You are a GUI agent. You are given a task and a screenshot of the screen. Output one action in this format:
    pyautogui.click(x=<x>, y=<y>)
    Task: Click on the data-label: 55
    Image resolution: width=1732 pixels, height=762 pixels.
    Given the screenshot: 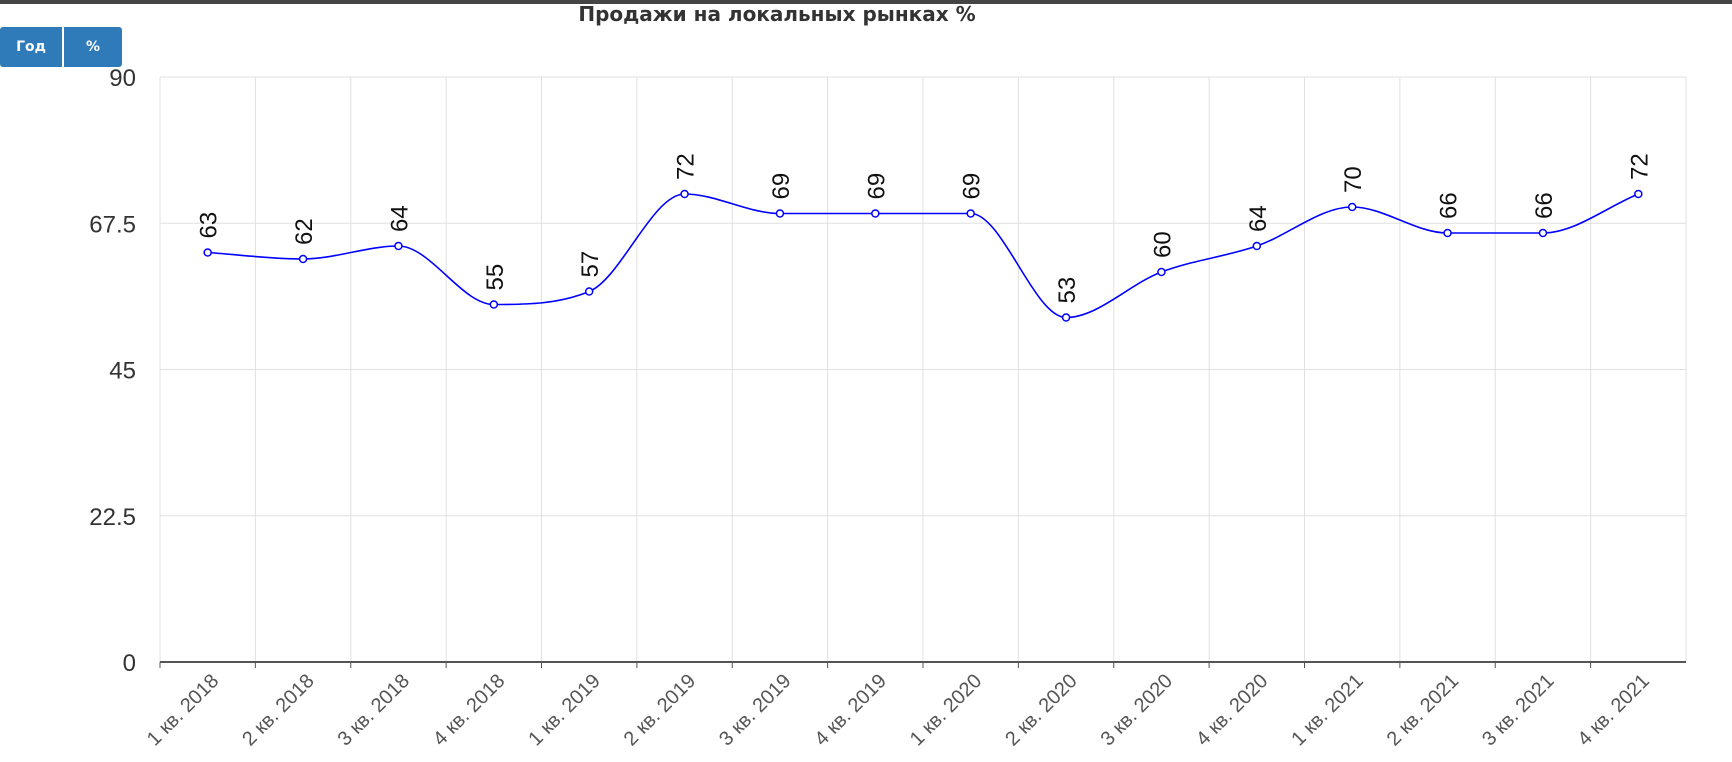 What is the action you would take?
    pyautogui.click(x=495, y=277)
    